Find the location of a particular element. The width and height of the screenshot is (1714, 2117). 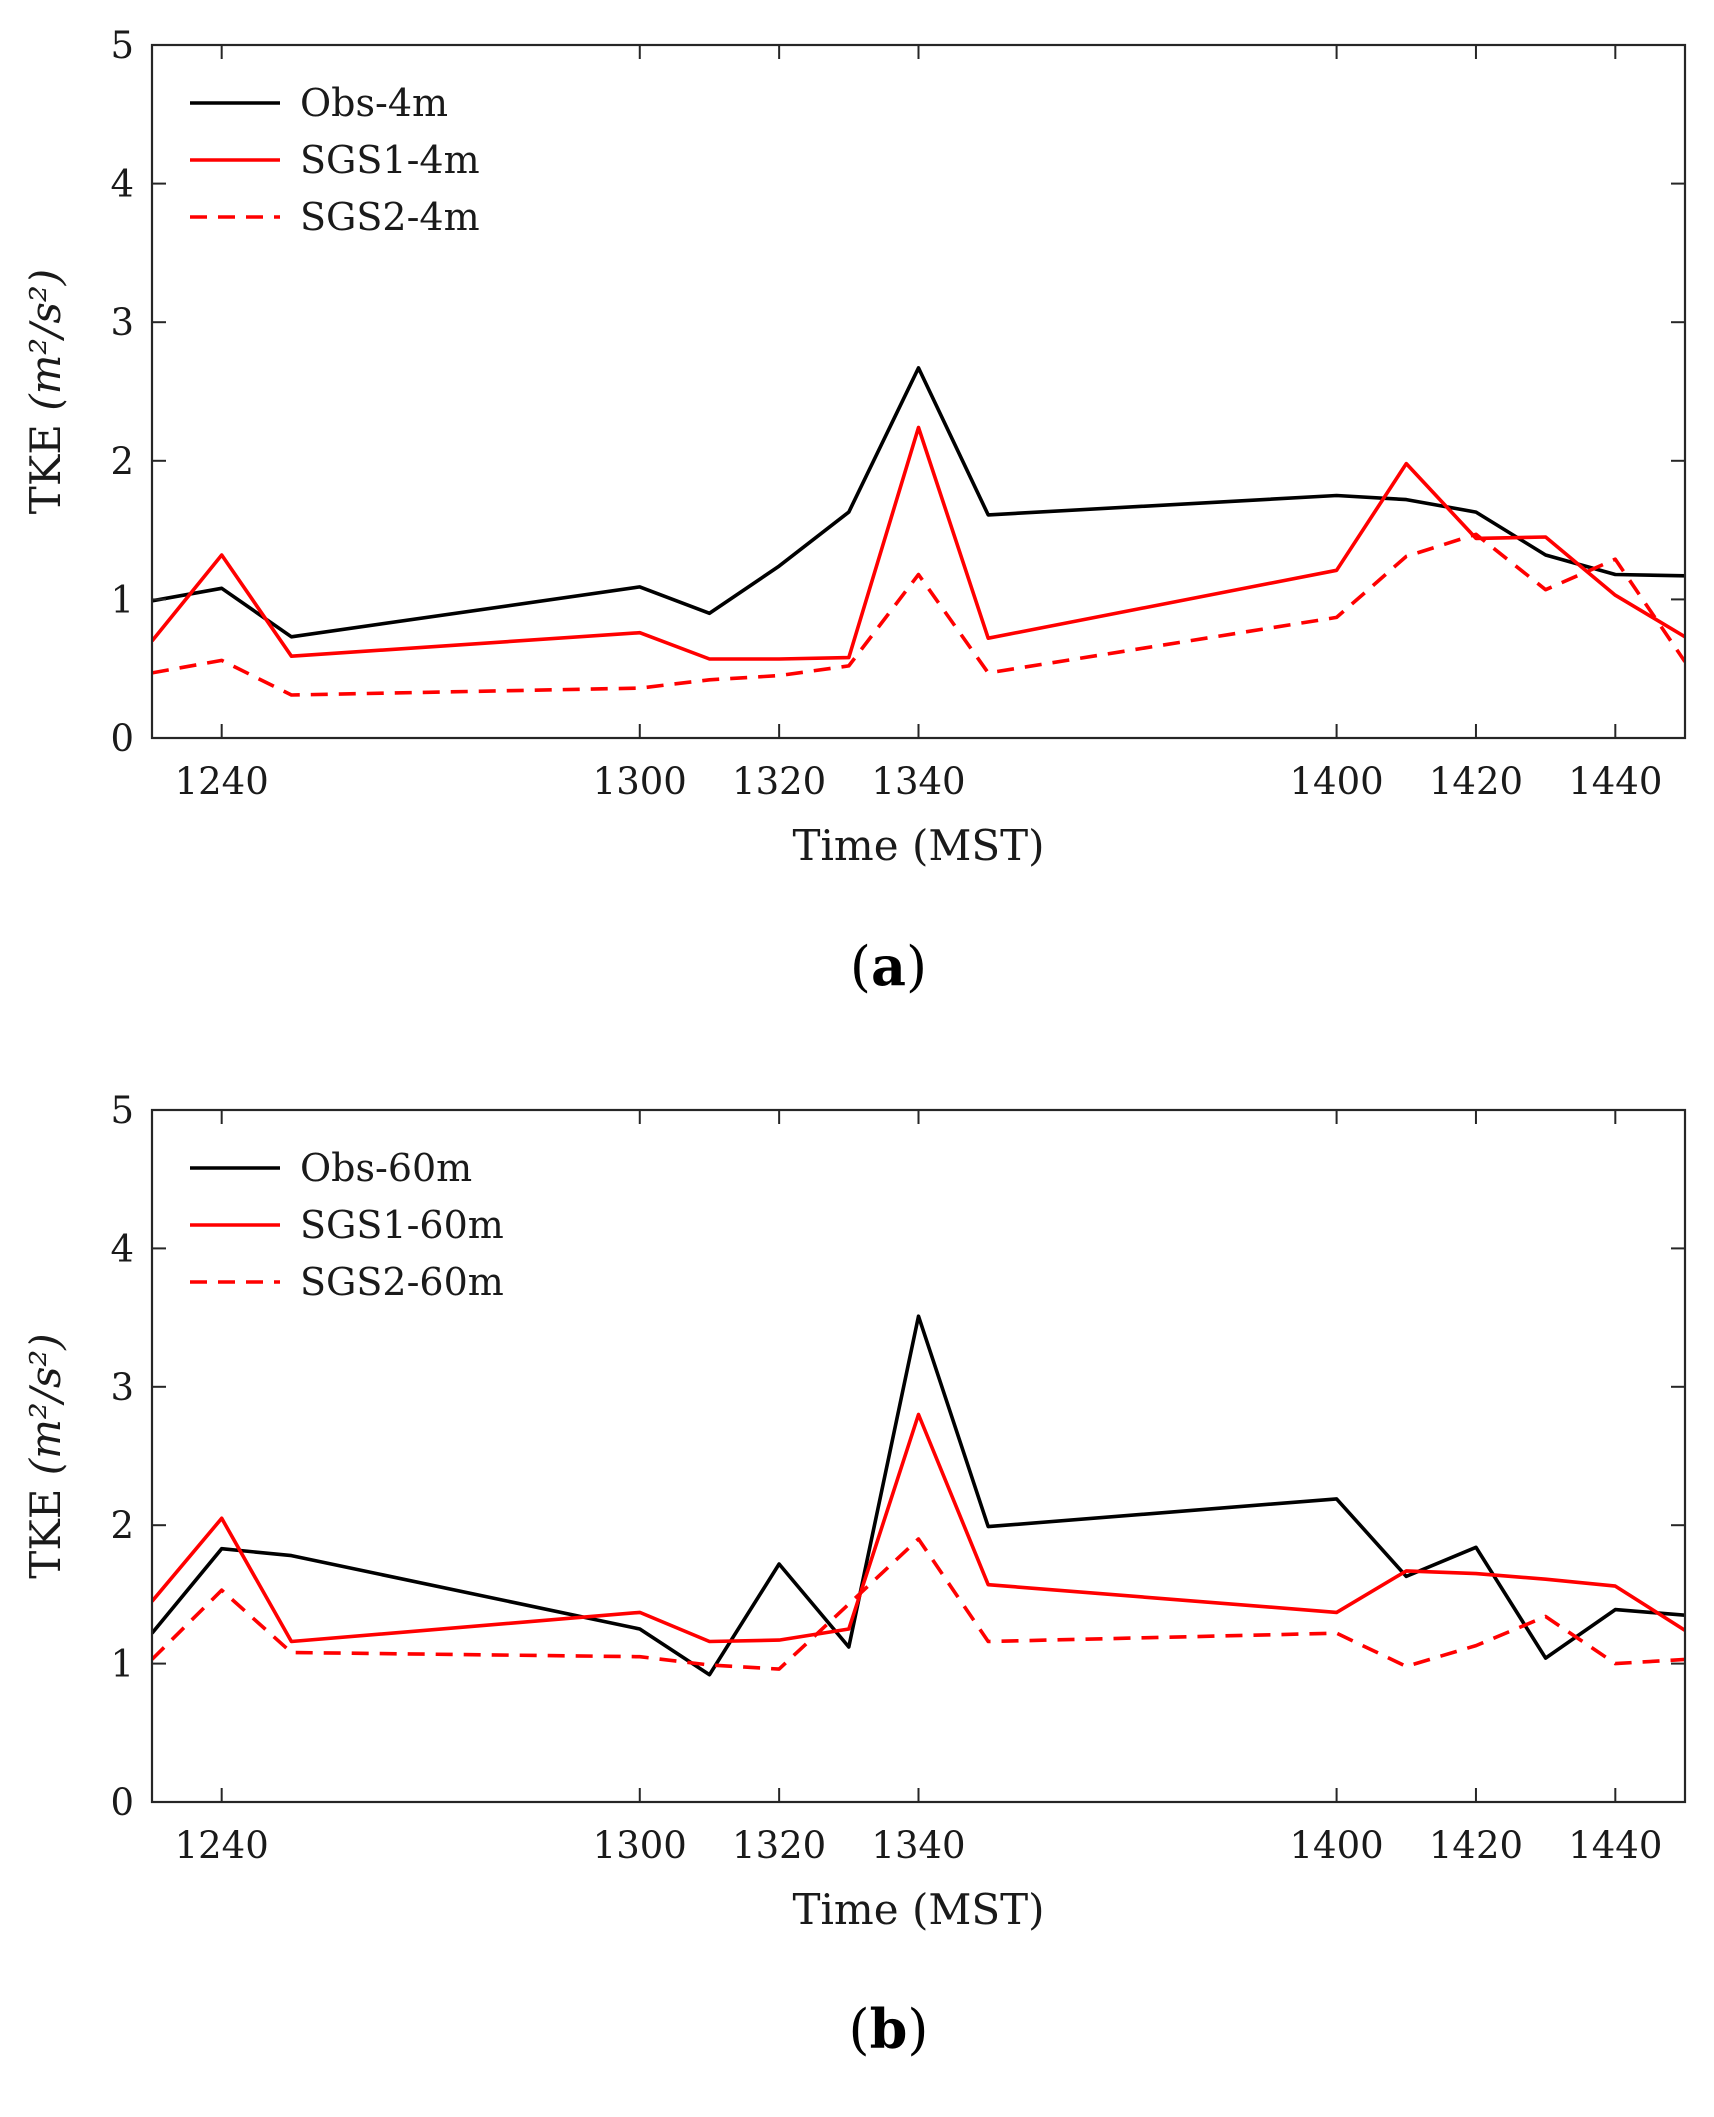

series-line-sgs2-4m is located at coordinates (918, 614).